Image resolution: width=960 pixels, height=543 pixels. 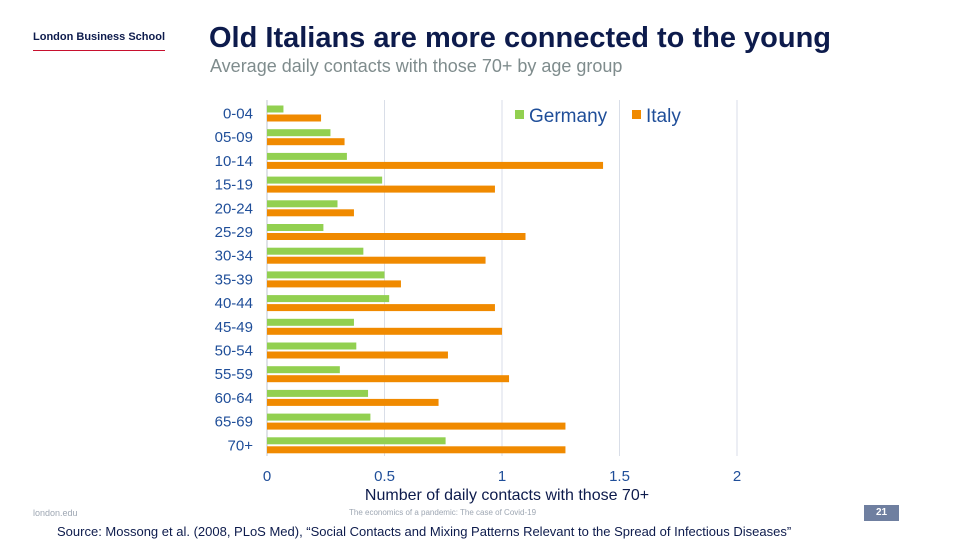 What do you see at coordinates (234, 279) in the screenshot?
I see `y-tick-label: 35-39` at bounding box center [234, 279].